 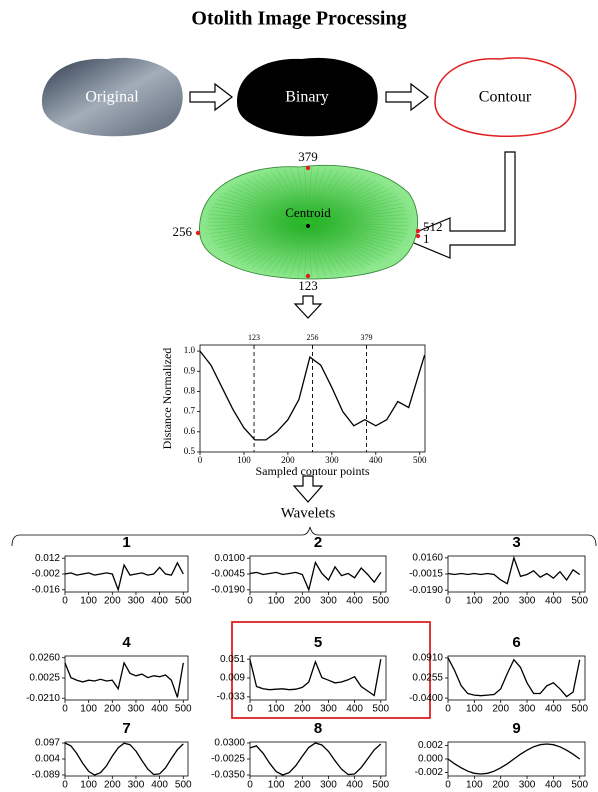 What do you see at coordinates (228, 589) in the screenshot?
I see `y-tick-label: -0.0190` at bounding box center [228, 589].